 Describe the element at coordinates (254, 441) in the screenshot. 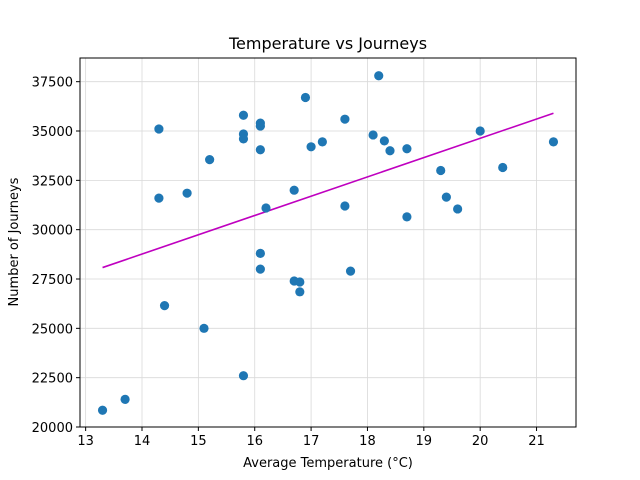

I see `x-tick-label: 16` at that location.